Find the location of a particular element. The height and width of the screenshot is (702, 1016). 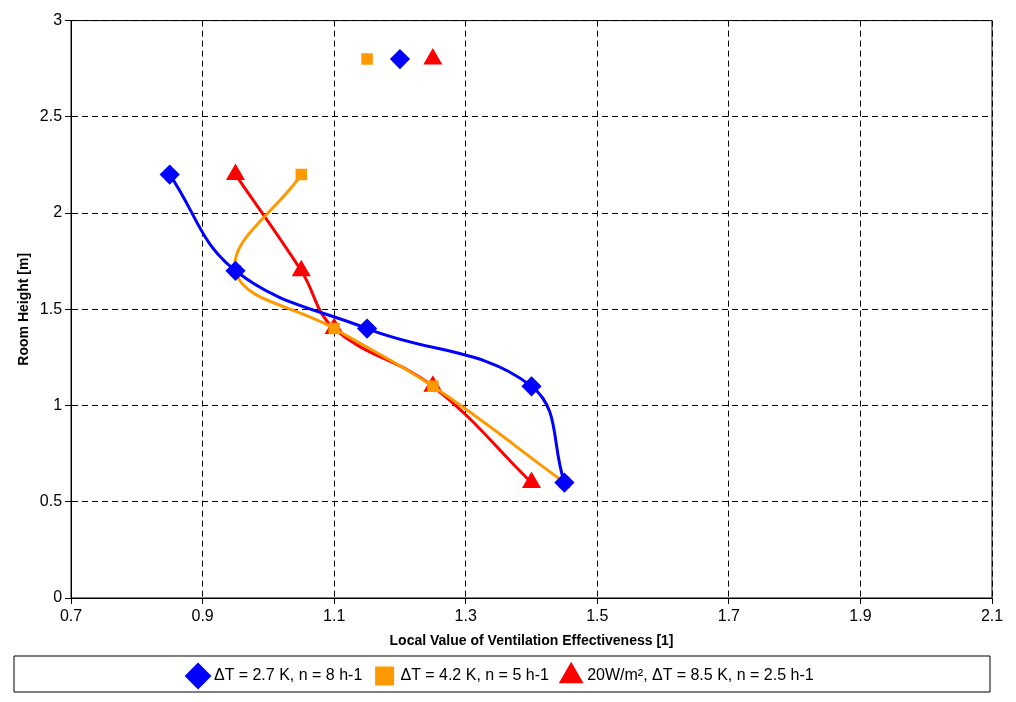

y-tick-label: 0 is located at coordinates (58, 597).